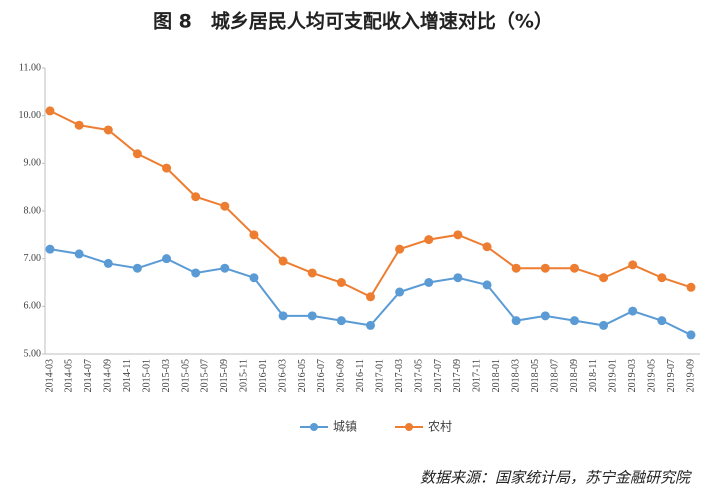  What do you see at coordinates (535, 375) in the screenshot?
I see `x-tick-label: 2018-05` at bounding box center [535, 375].